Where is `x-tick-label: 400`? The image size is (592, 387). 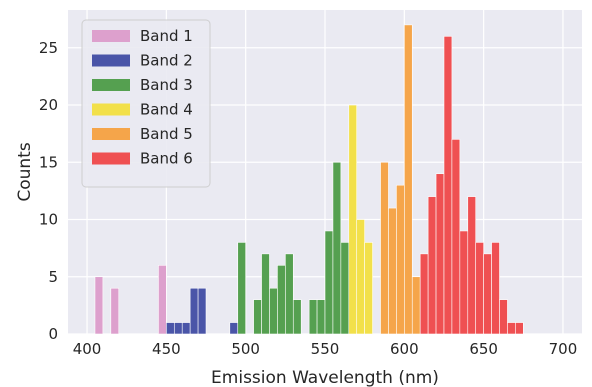
x-tick-label: 400 is located at coordinates (87, 349).